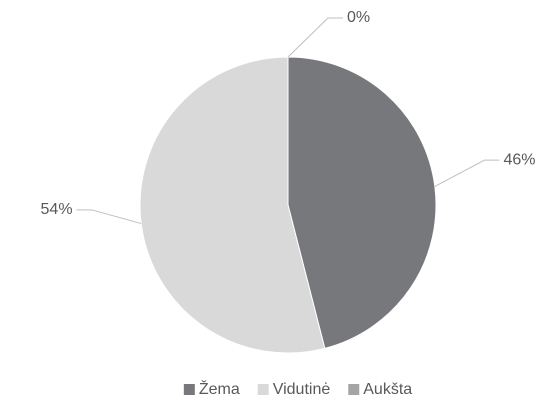 Image resolution: width=537 pixels, height=406 pixels. I want to click on legend-label: Žema, so click(219, 388).